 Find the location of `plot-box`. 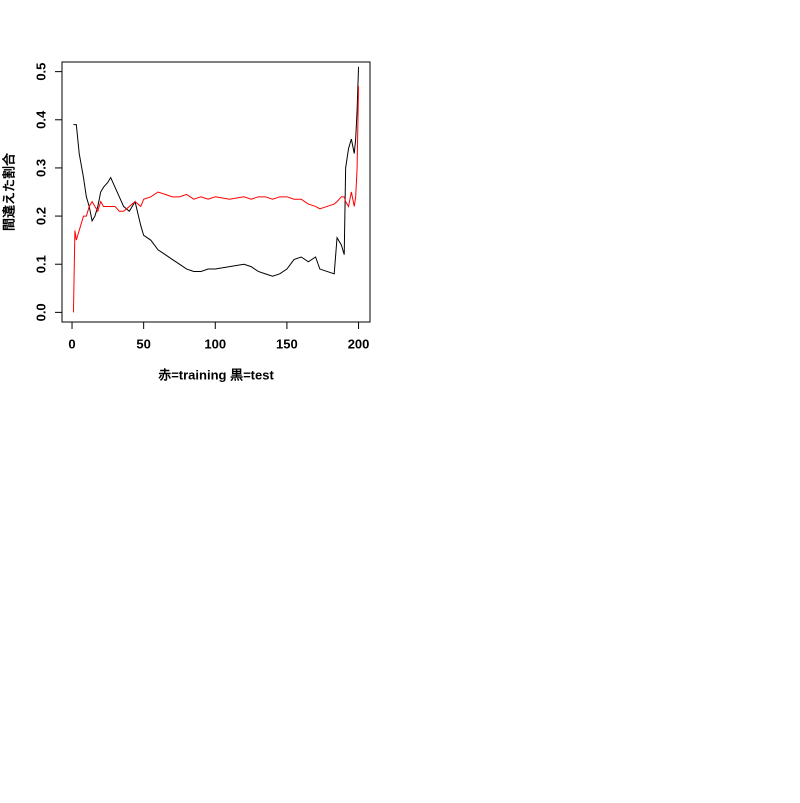

plot-box is located at coordinates (216, 192).